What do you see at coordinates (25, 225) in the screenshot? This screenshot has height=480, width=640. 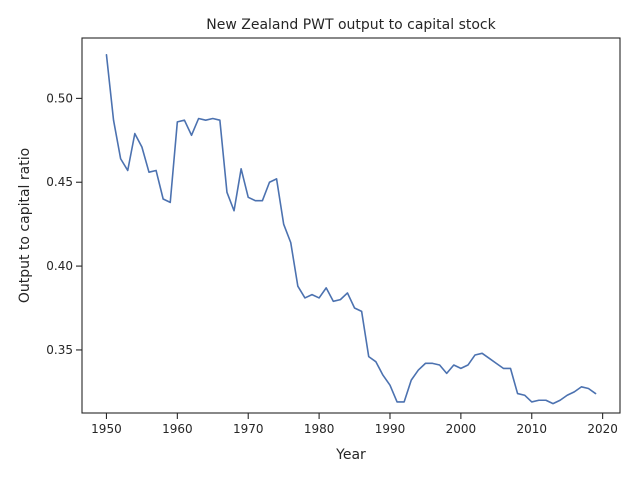 I see `y-axis-label: Output to capital ratio` at bounding box center [25, 225].